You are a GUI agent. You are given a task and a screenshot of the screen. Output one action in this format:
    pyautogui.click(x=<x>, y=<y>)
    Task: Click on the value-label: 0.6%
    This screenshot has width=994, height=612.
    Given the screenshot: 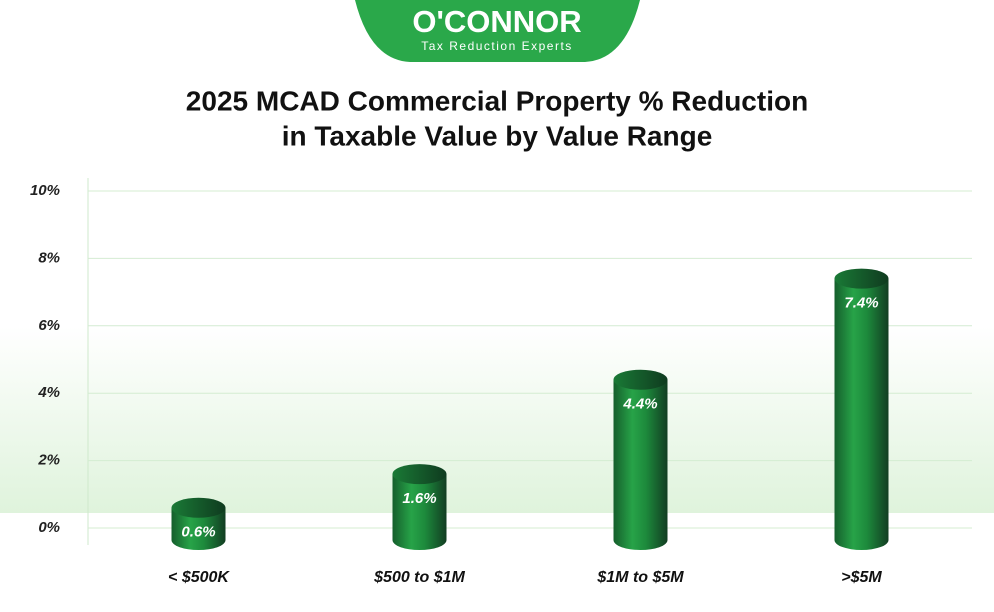 What is the action you would take?
    pyautogui.click(x=198, y=532)
    